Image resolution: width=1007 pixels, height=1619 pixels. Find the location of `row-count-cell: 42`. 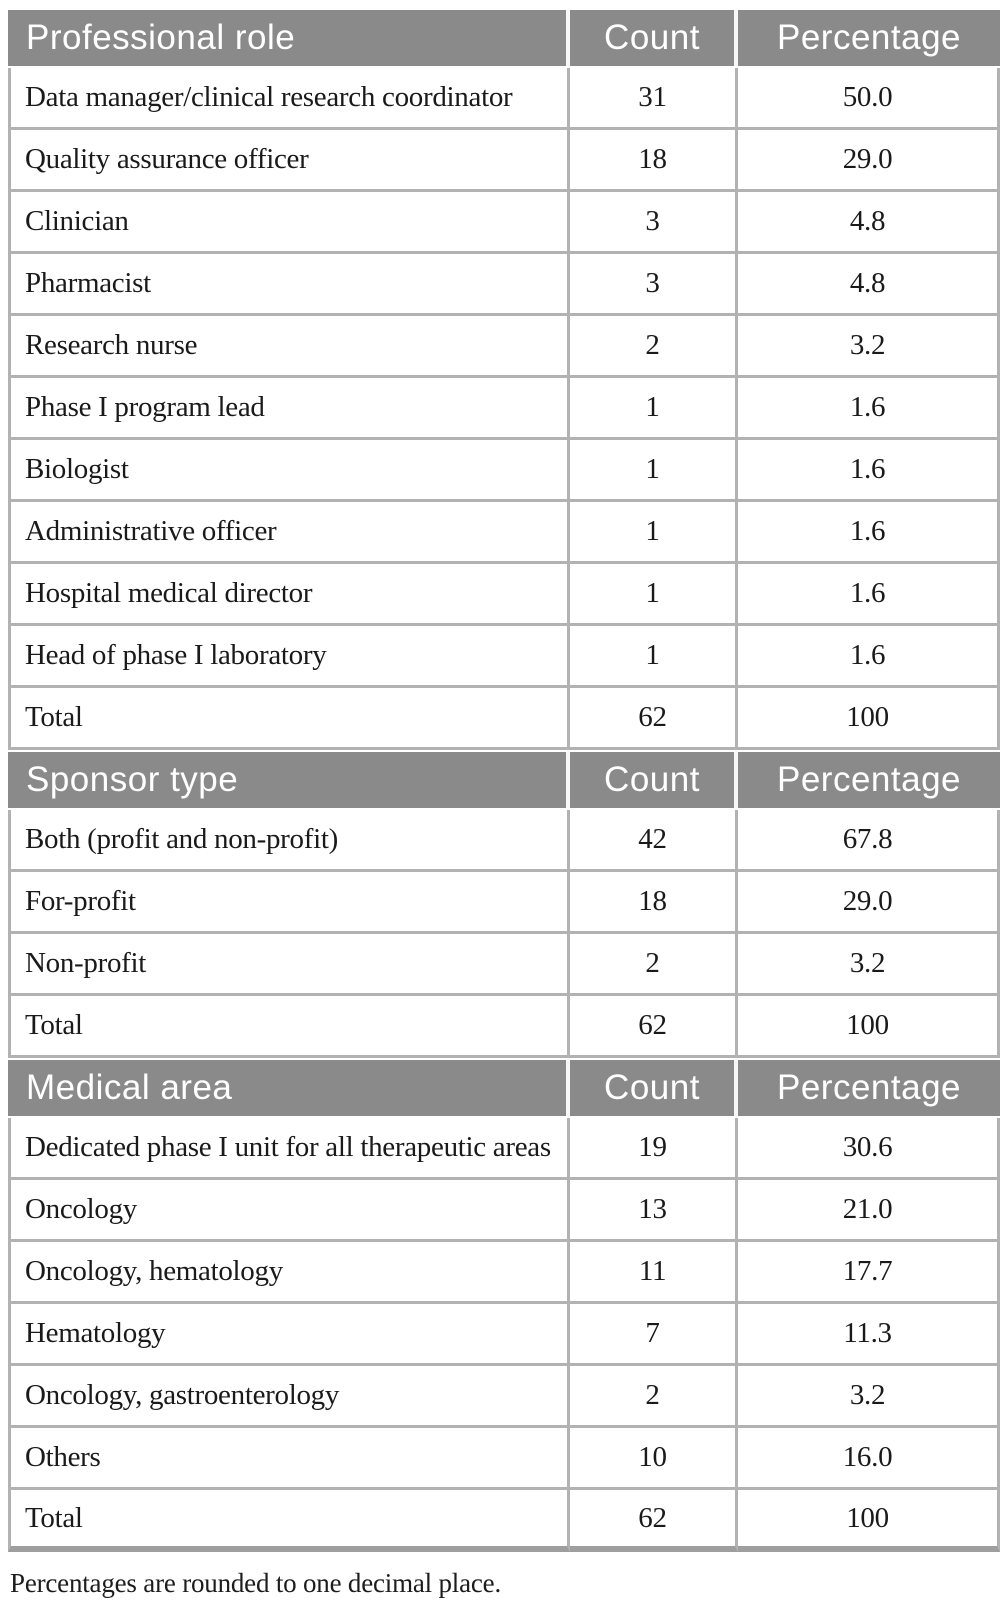

row-count-cell: 42 is located at coordinates (654, 841).